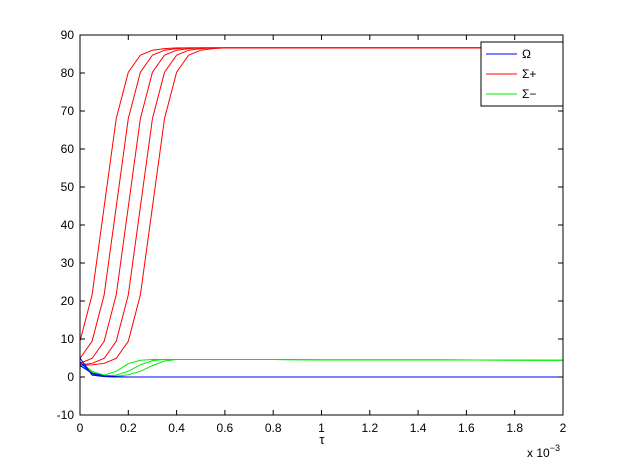 The image size is (622, 468). Describe the element at coordinates (66, 415) in the screenshot. I see `y-tick-label: -10` at that location.